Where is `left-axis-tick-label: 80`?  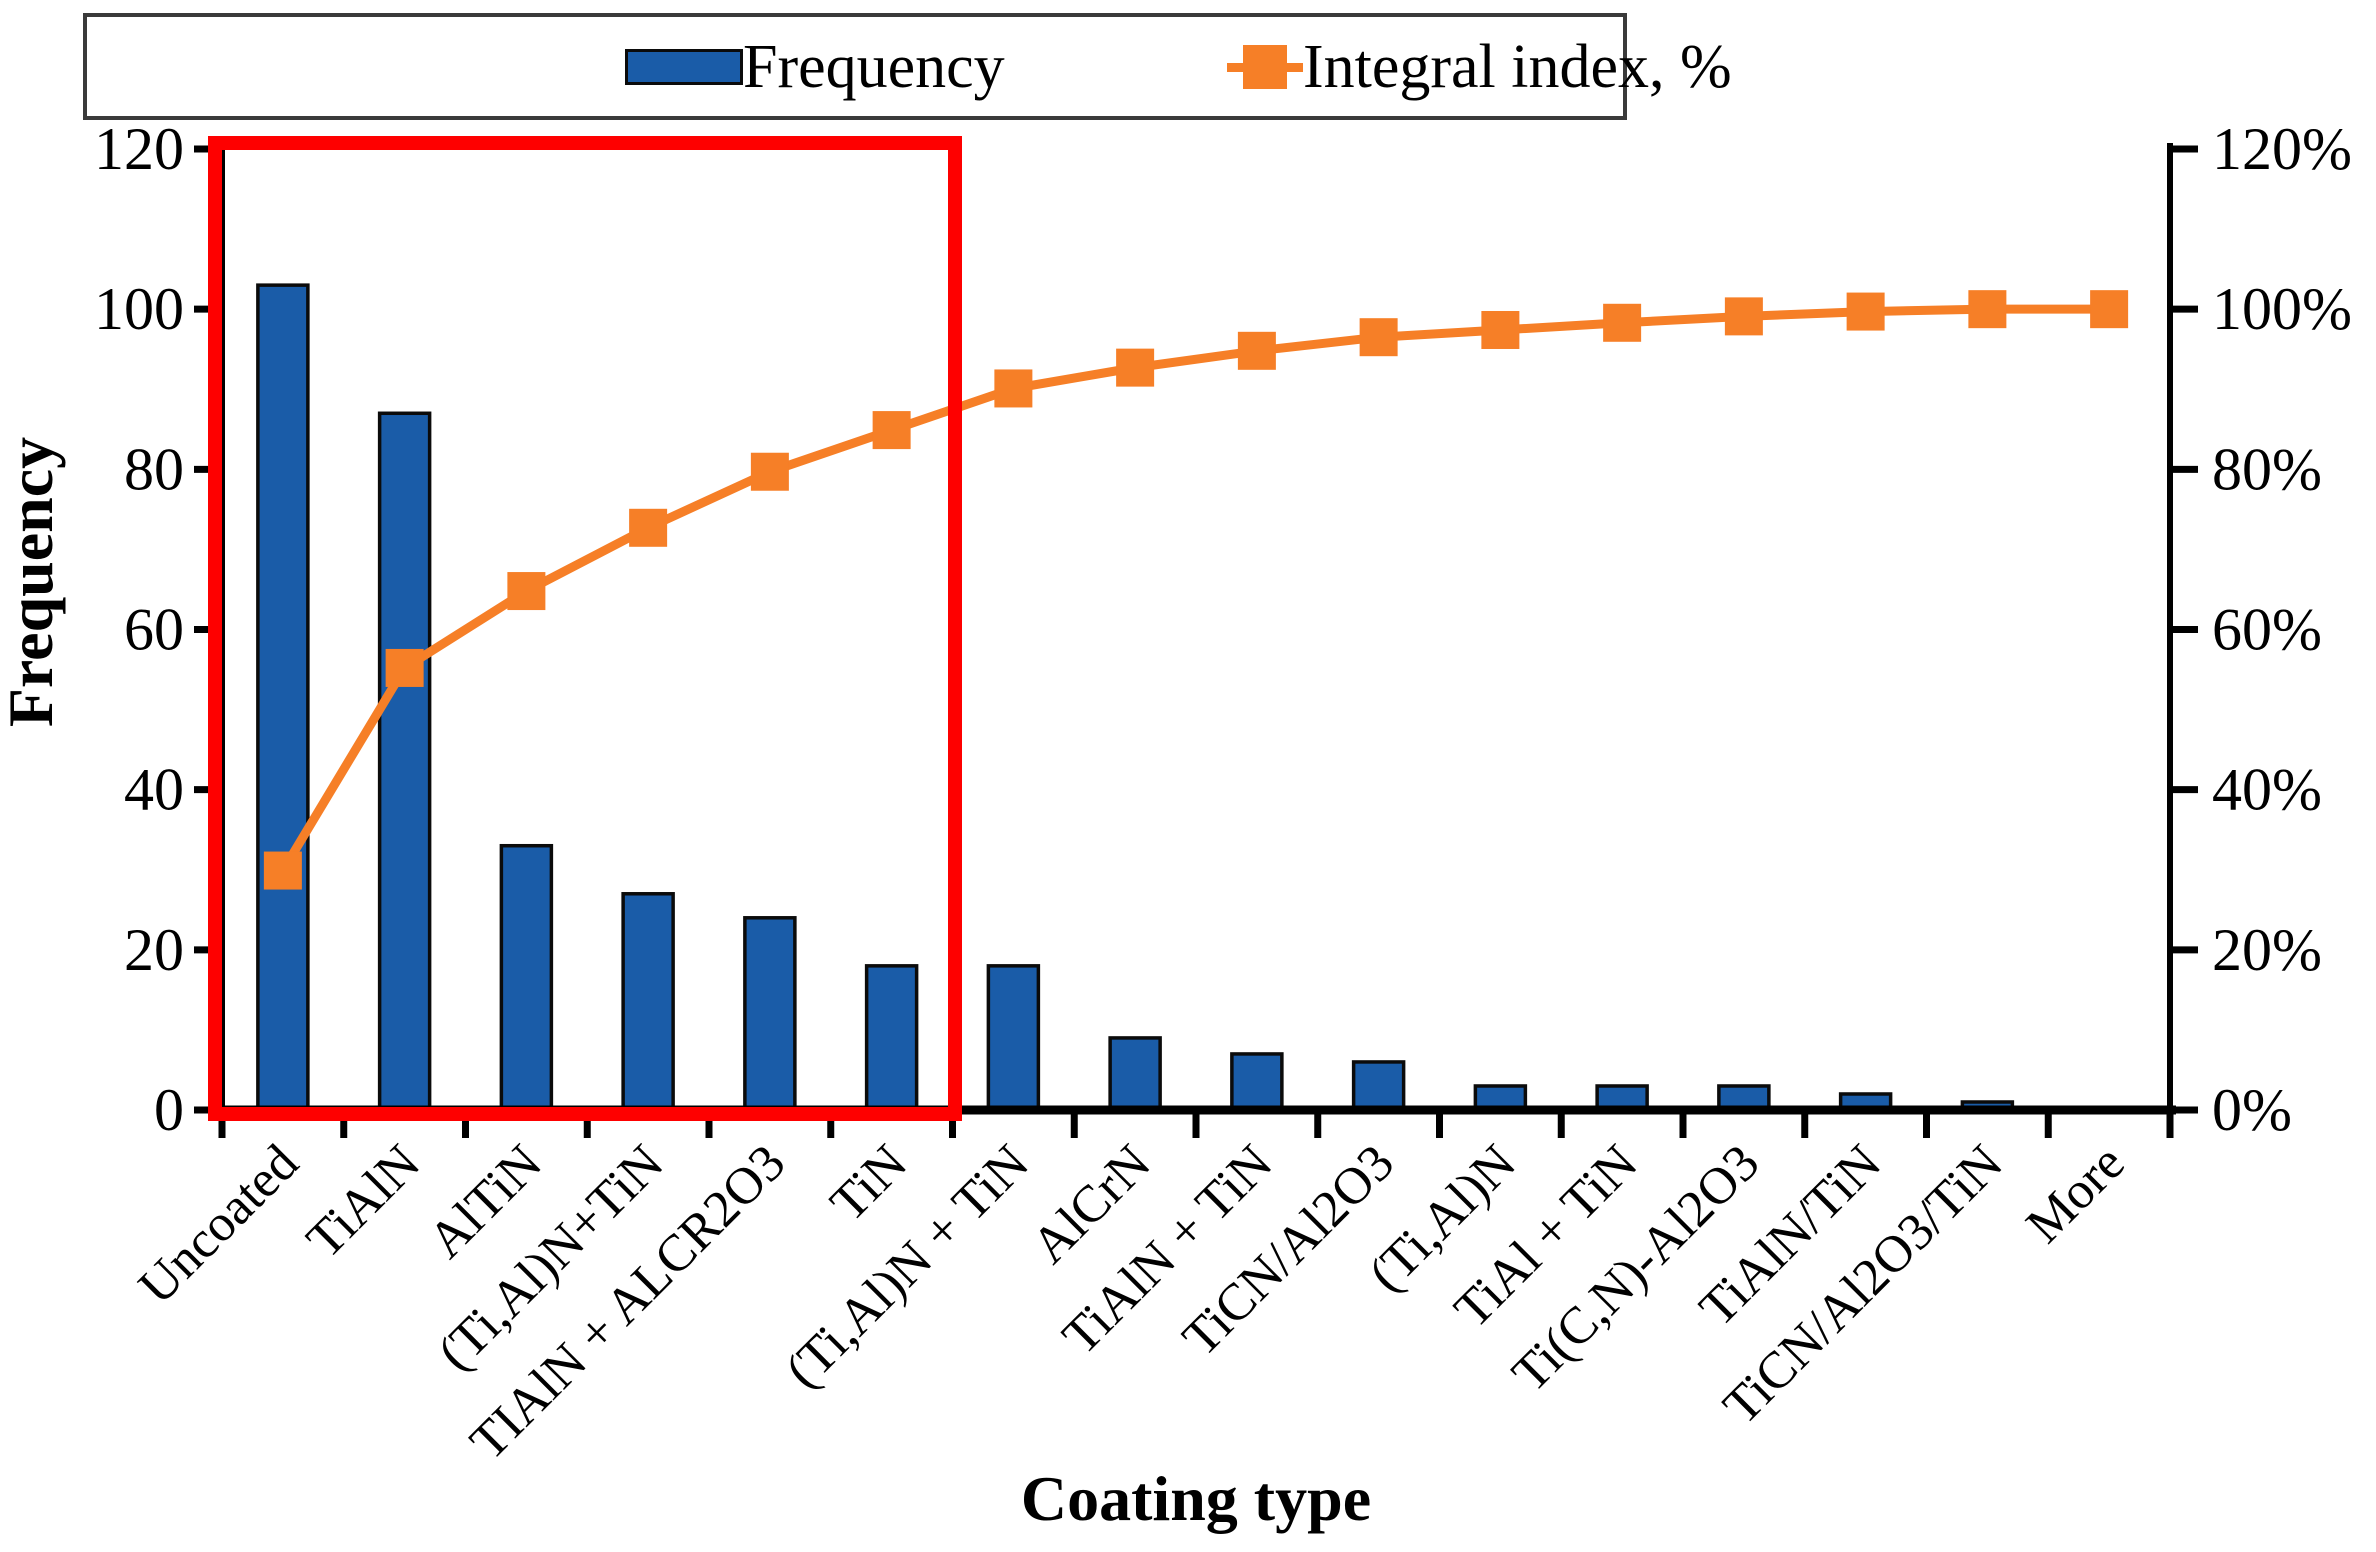 left-axis-tick-label: 80 is located at coordinates (154, 469).